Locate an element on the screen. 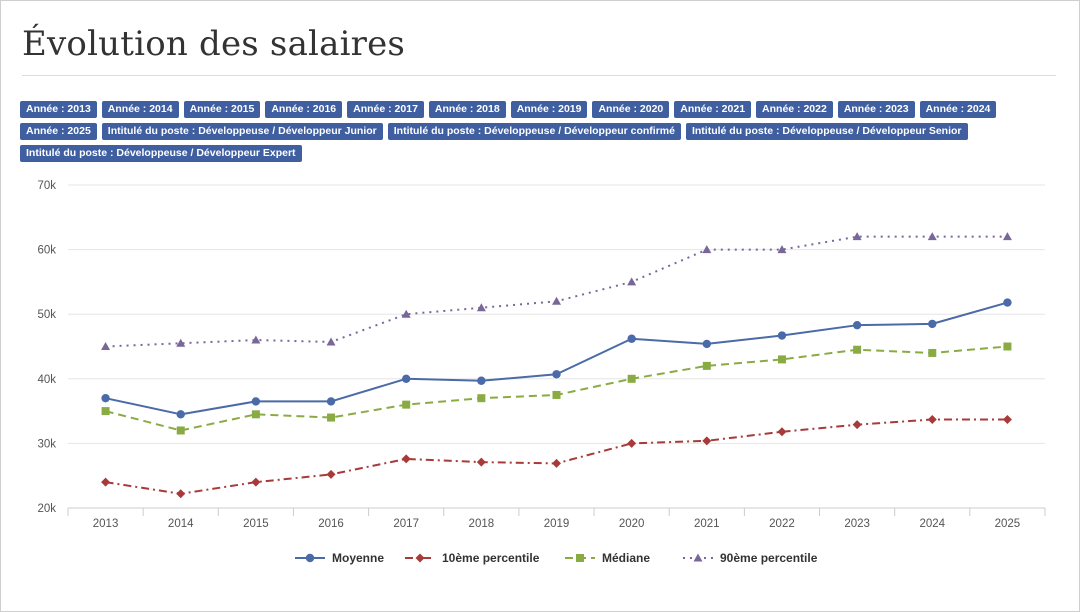 Image resolution: width=1080 pixels, height=612 pixels. y-tick-label: 60k is located at coordinates (46, 251).